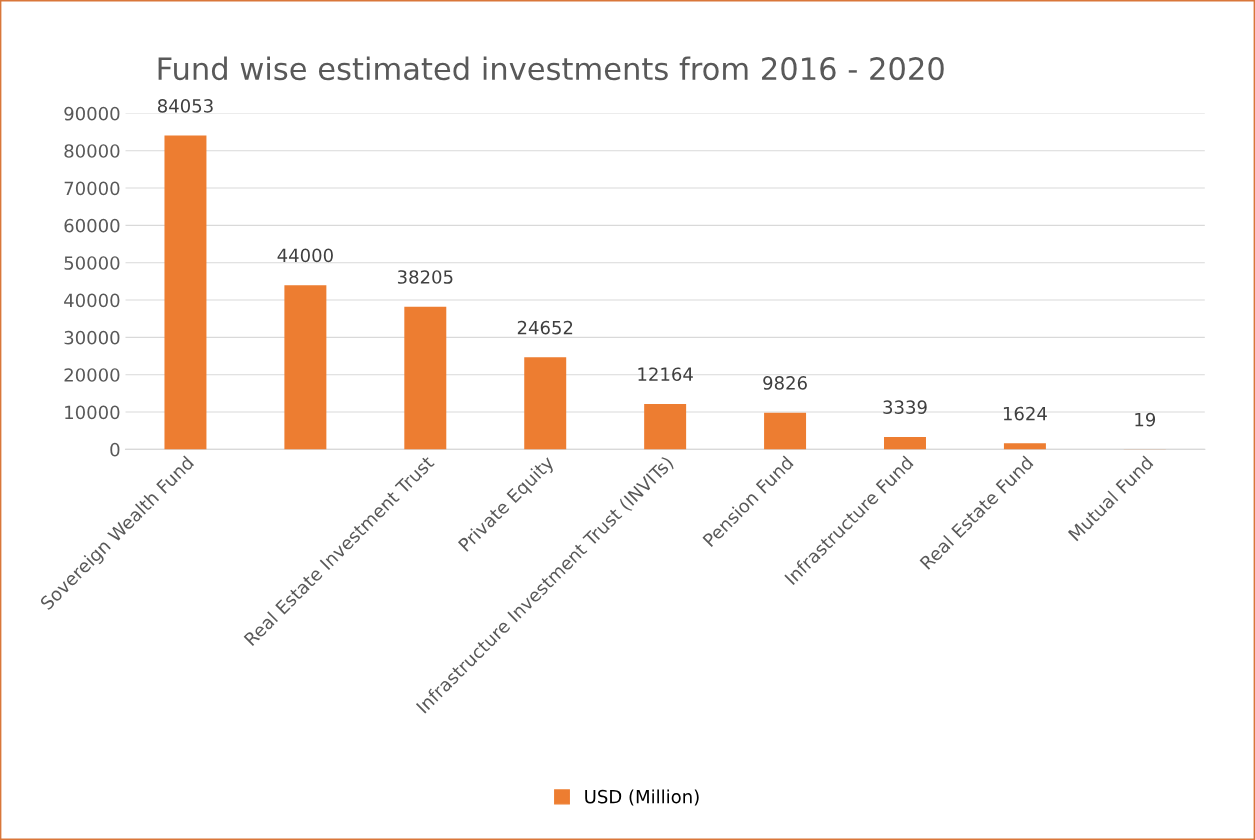  Describe the element at coordinates (665, 374) in the screenshot. I see `data-label: 12164` at that location.